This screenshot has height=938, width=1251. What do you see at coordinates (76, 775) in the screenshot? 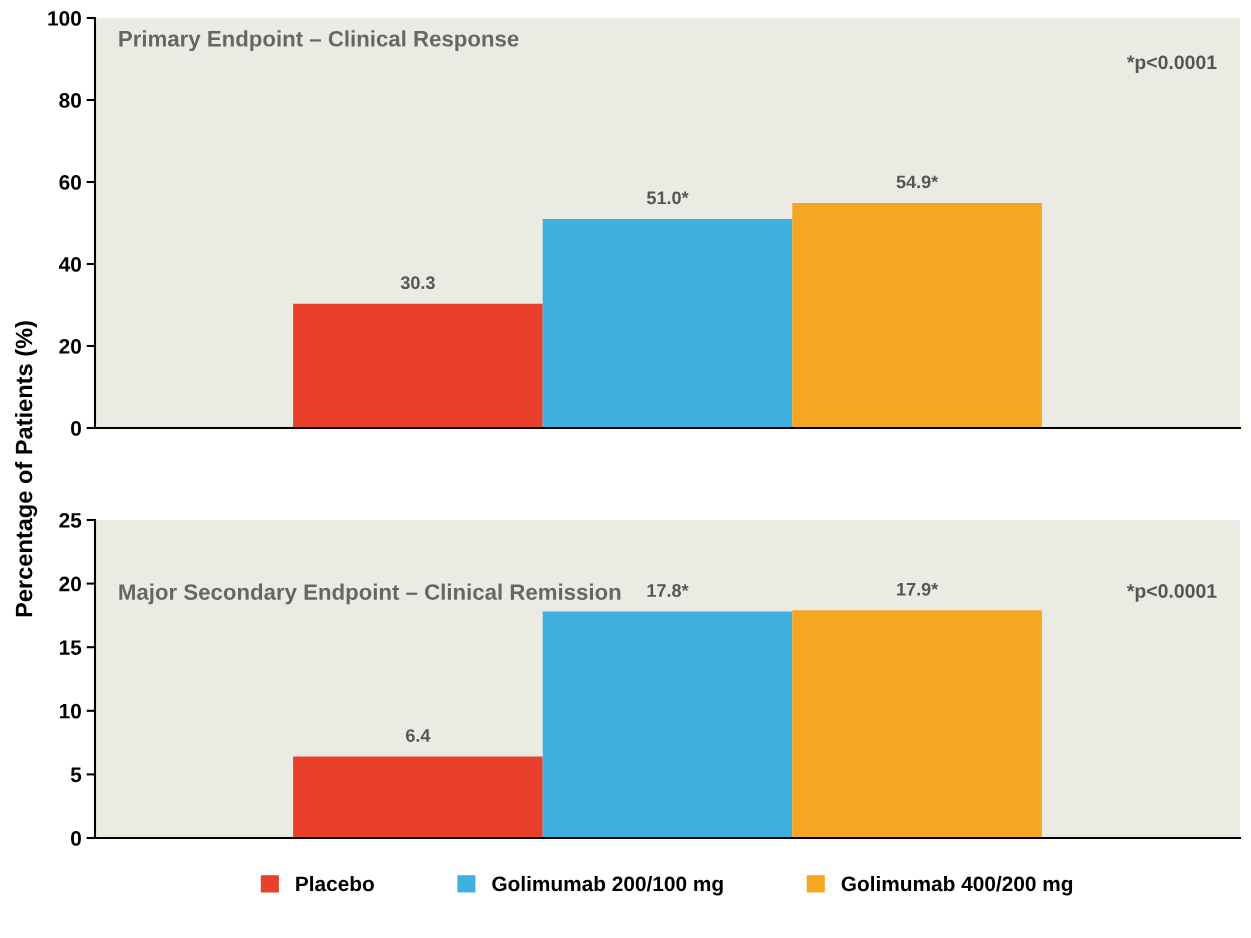
I see `y-tick-label: 5` at bounding box center [76, 775].